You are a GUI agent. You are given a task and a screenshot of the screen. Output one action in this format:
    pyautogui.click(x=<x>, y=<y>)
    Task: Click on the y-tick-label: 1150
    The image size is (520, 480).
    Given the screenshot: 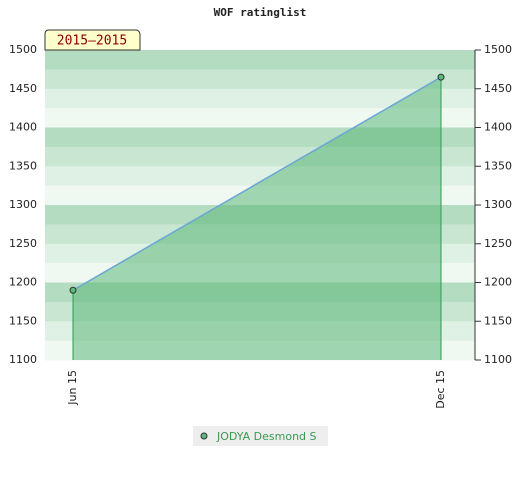 What is the action you would take?
    pyautogui.click(x=23, y=320)
    